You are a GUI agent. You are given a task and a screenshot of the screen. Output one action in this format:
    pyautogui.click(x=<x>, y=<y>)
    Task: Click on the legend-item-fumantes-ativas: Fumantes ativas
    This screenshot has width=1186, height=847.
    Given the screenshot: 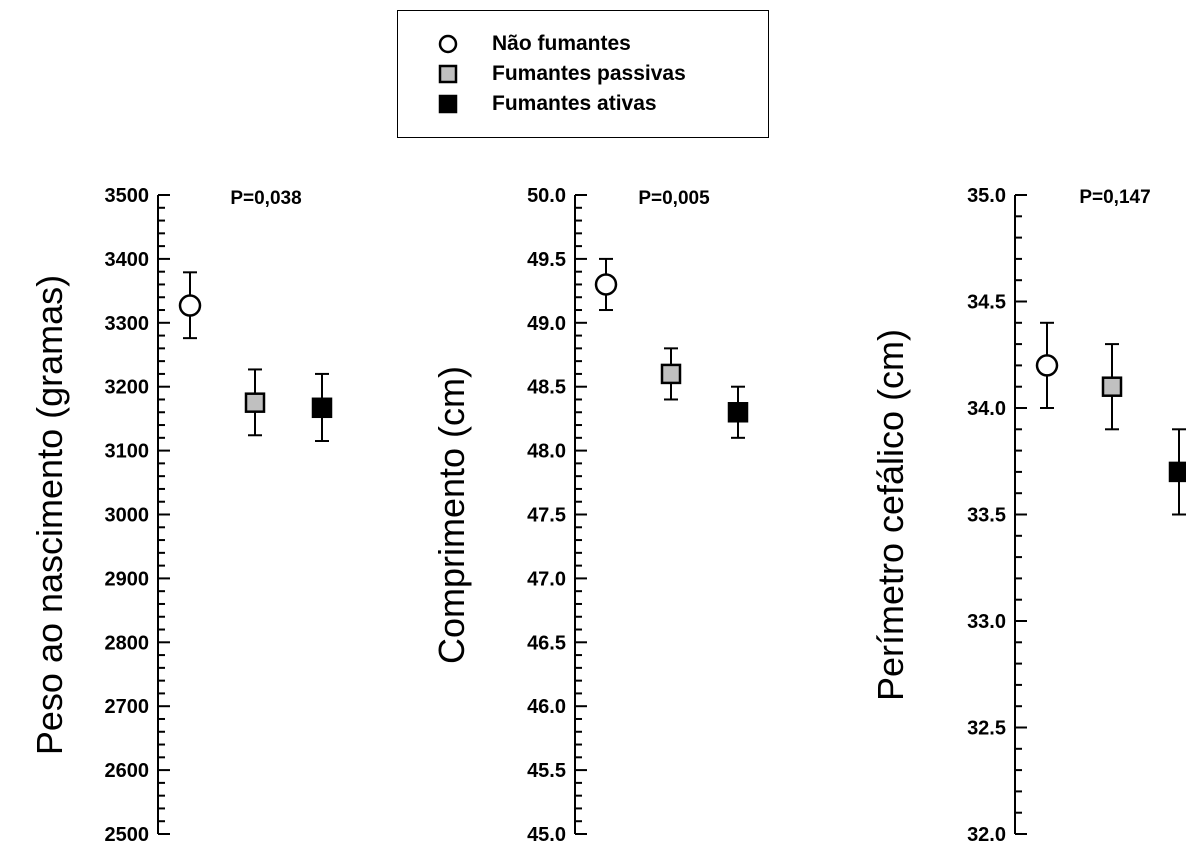 What is the action you would take?
    pyautogui.click(x=547, y=104)
    